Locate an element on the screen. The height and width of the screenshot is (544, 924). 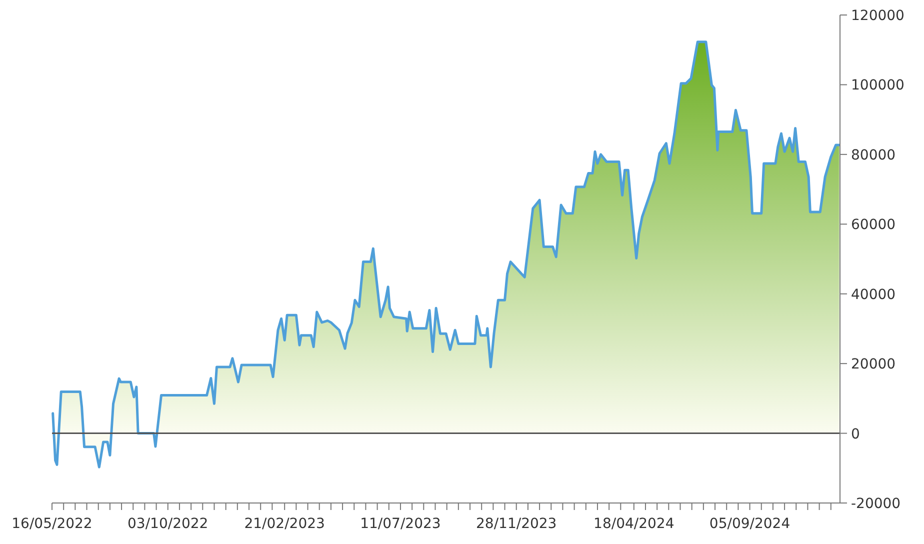
y-tick-label: 100000 is located at coordinates (877, 86).